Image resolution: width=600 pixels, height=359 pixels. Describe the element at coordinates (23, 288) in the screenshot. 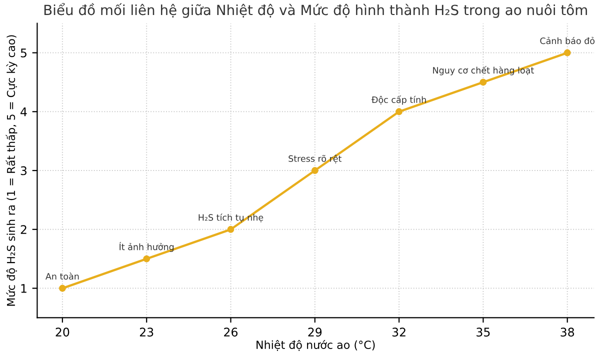

I see `y-tick-label: 1` at that location.